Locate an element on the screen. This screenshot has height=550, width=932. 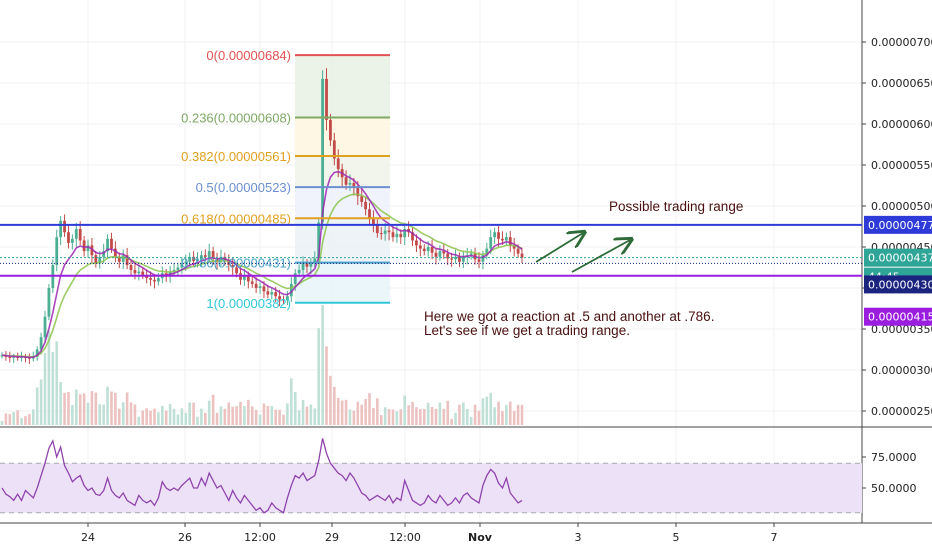
annotation-reaction-line2: Let's see if we get a trading range. is located at coordinates (527, 330).